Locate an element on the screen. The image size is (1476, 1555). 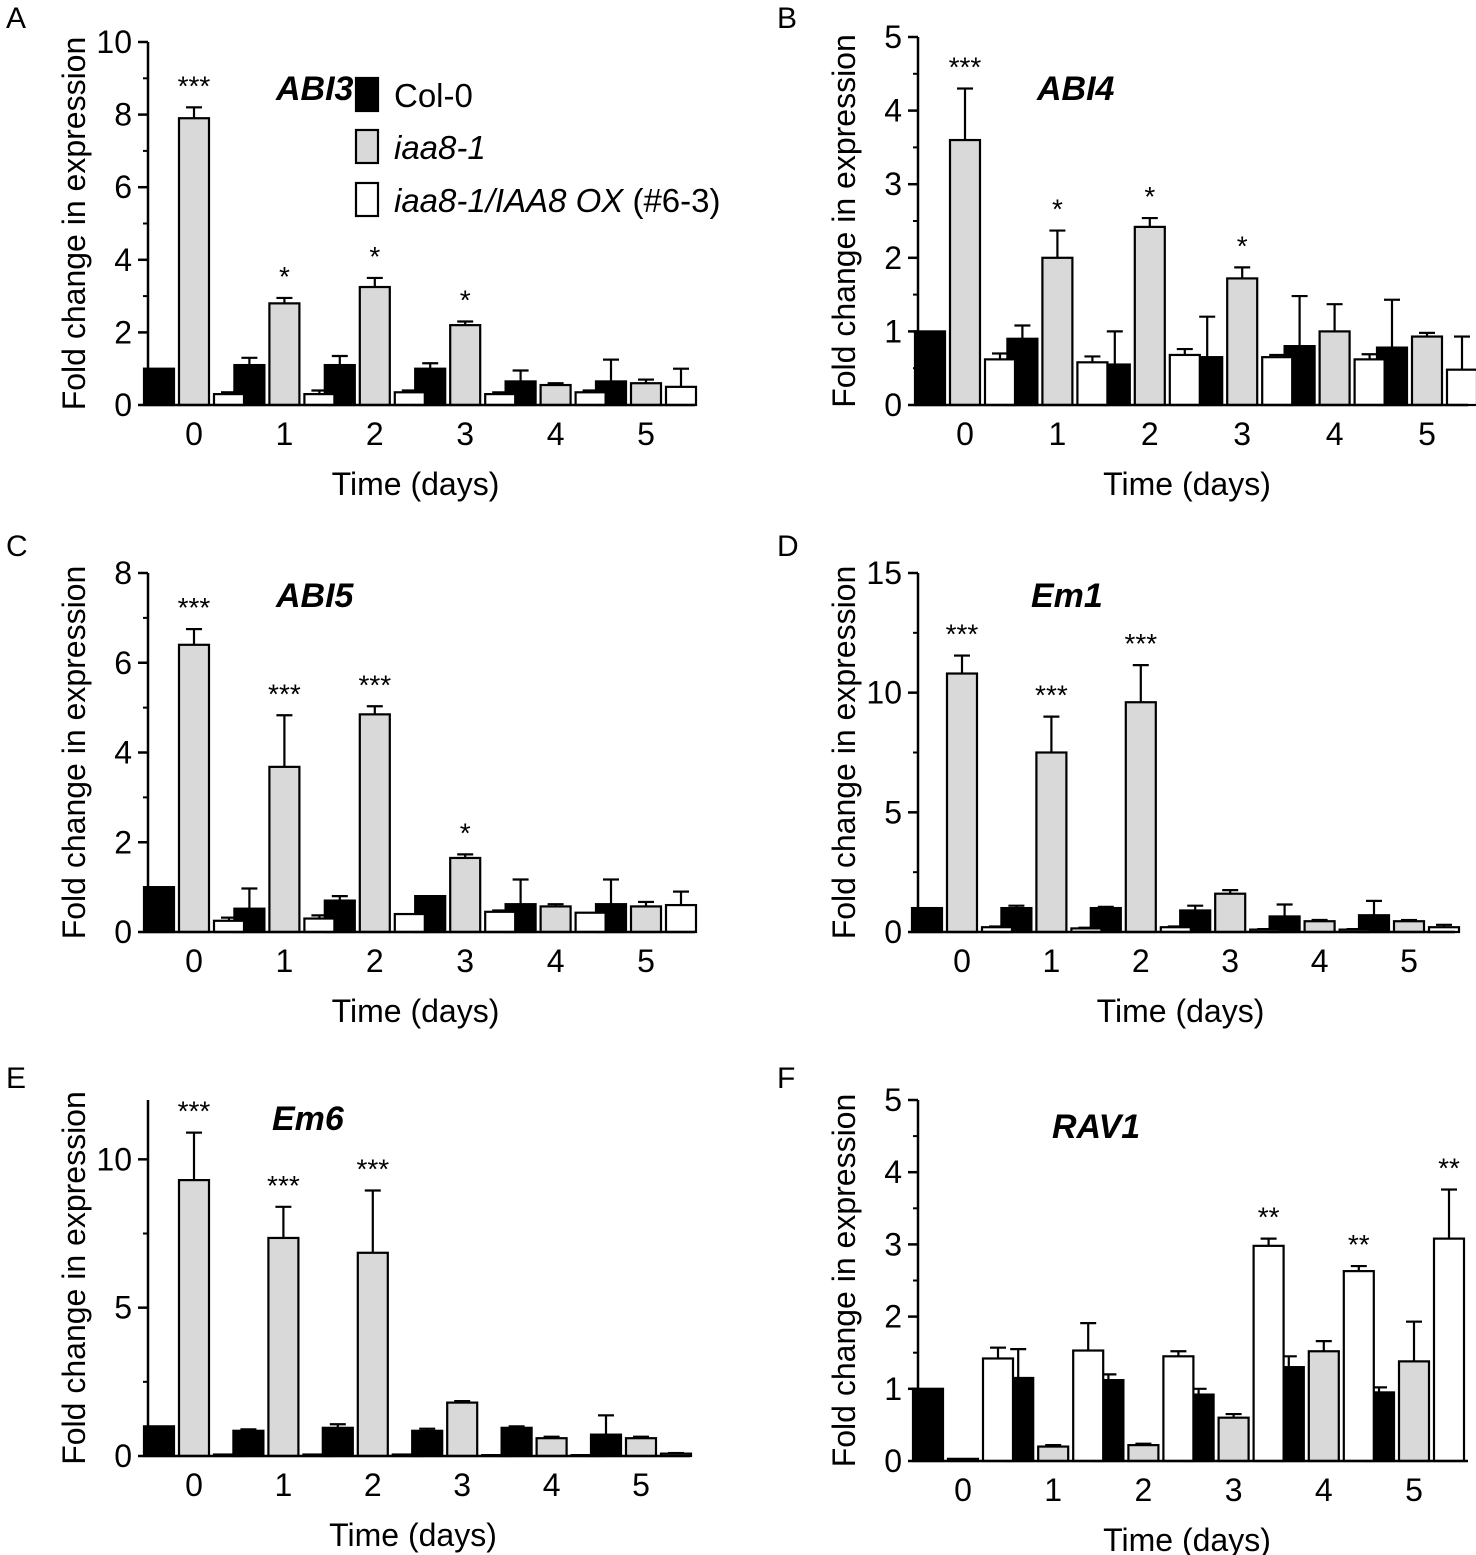
y-tick-label: 5 is located at coordinates (123, 1308).